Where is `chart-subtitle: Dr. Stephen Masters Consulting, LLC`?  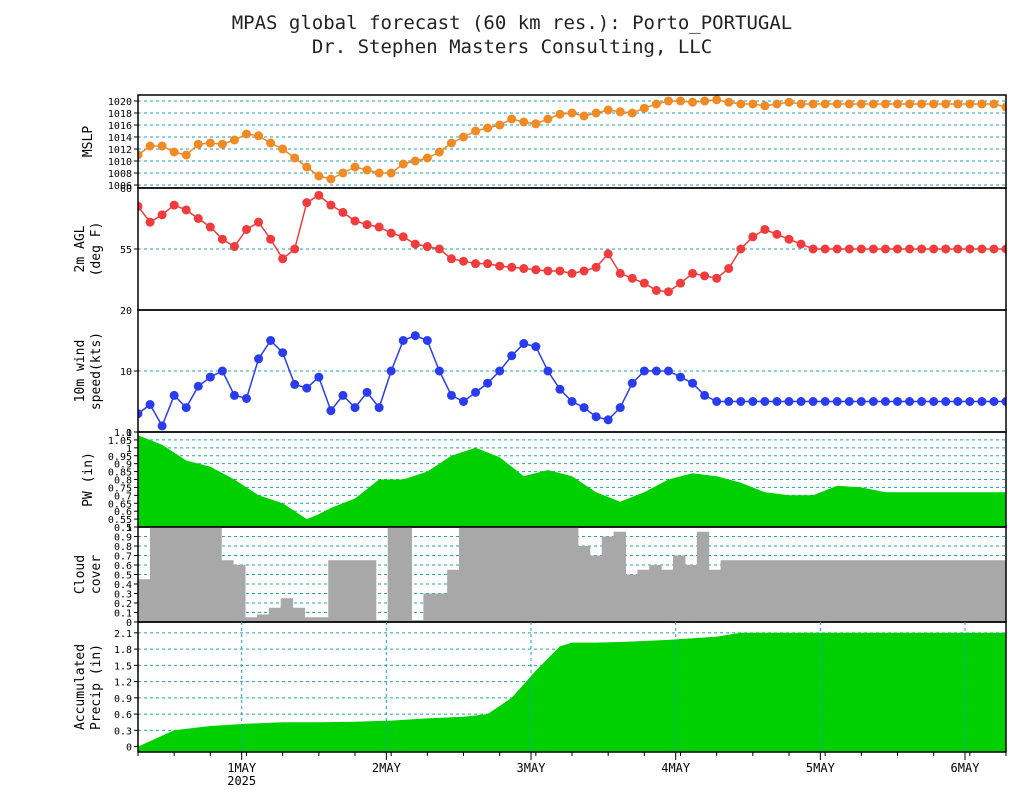 chart-subtitle: Dr. Stephen Masters Consulting, LLC is located at coordinates (512, 47).